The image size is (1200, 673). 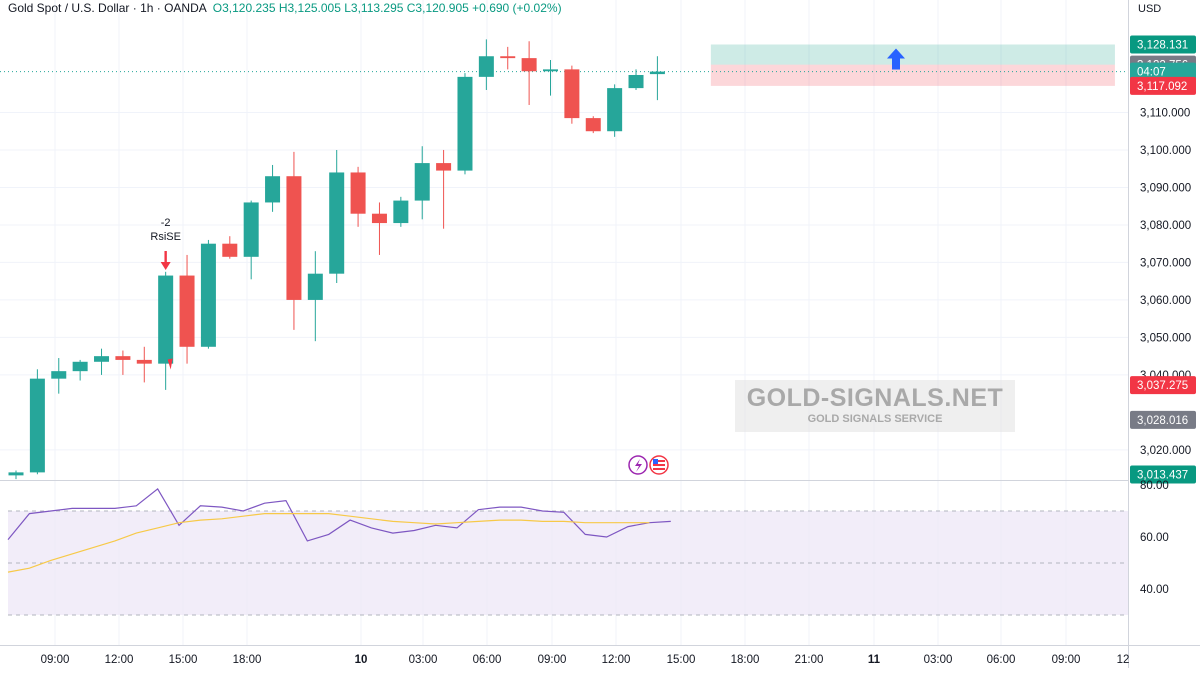 I want to click on price-badge-text: 3,128.131, so click(x=1162, y=46).